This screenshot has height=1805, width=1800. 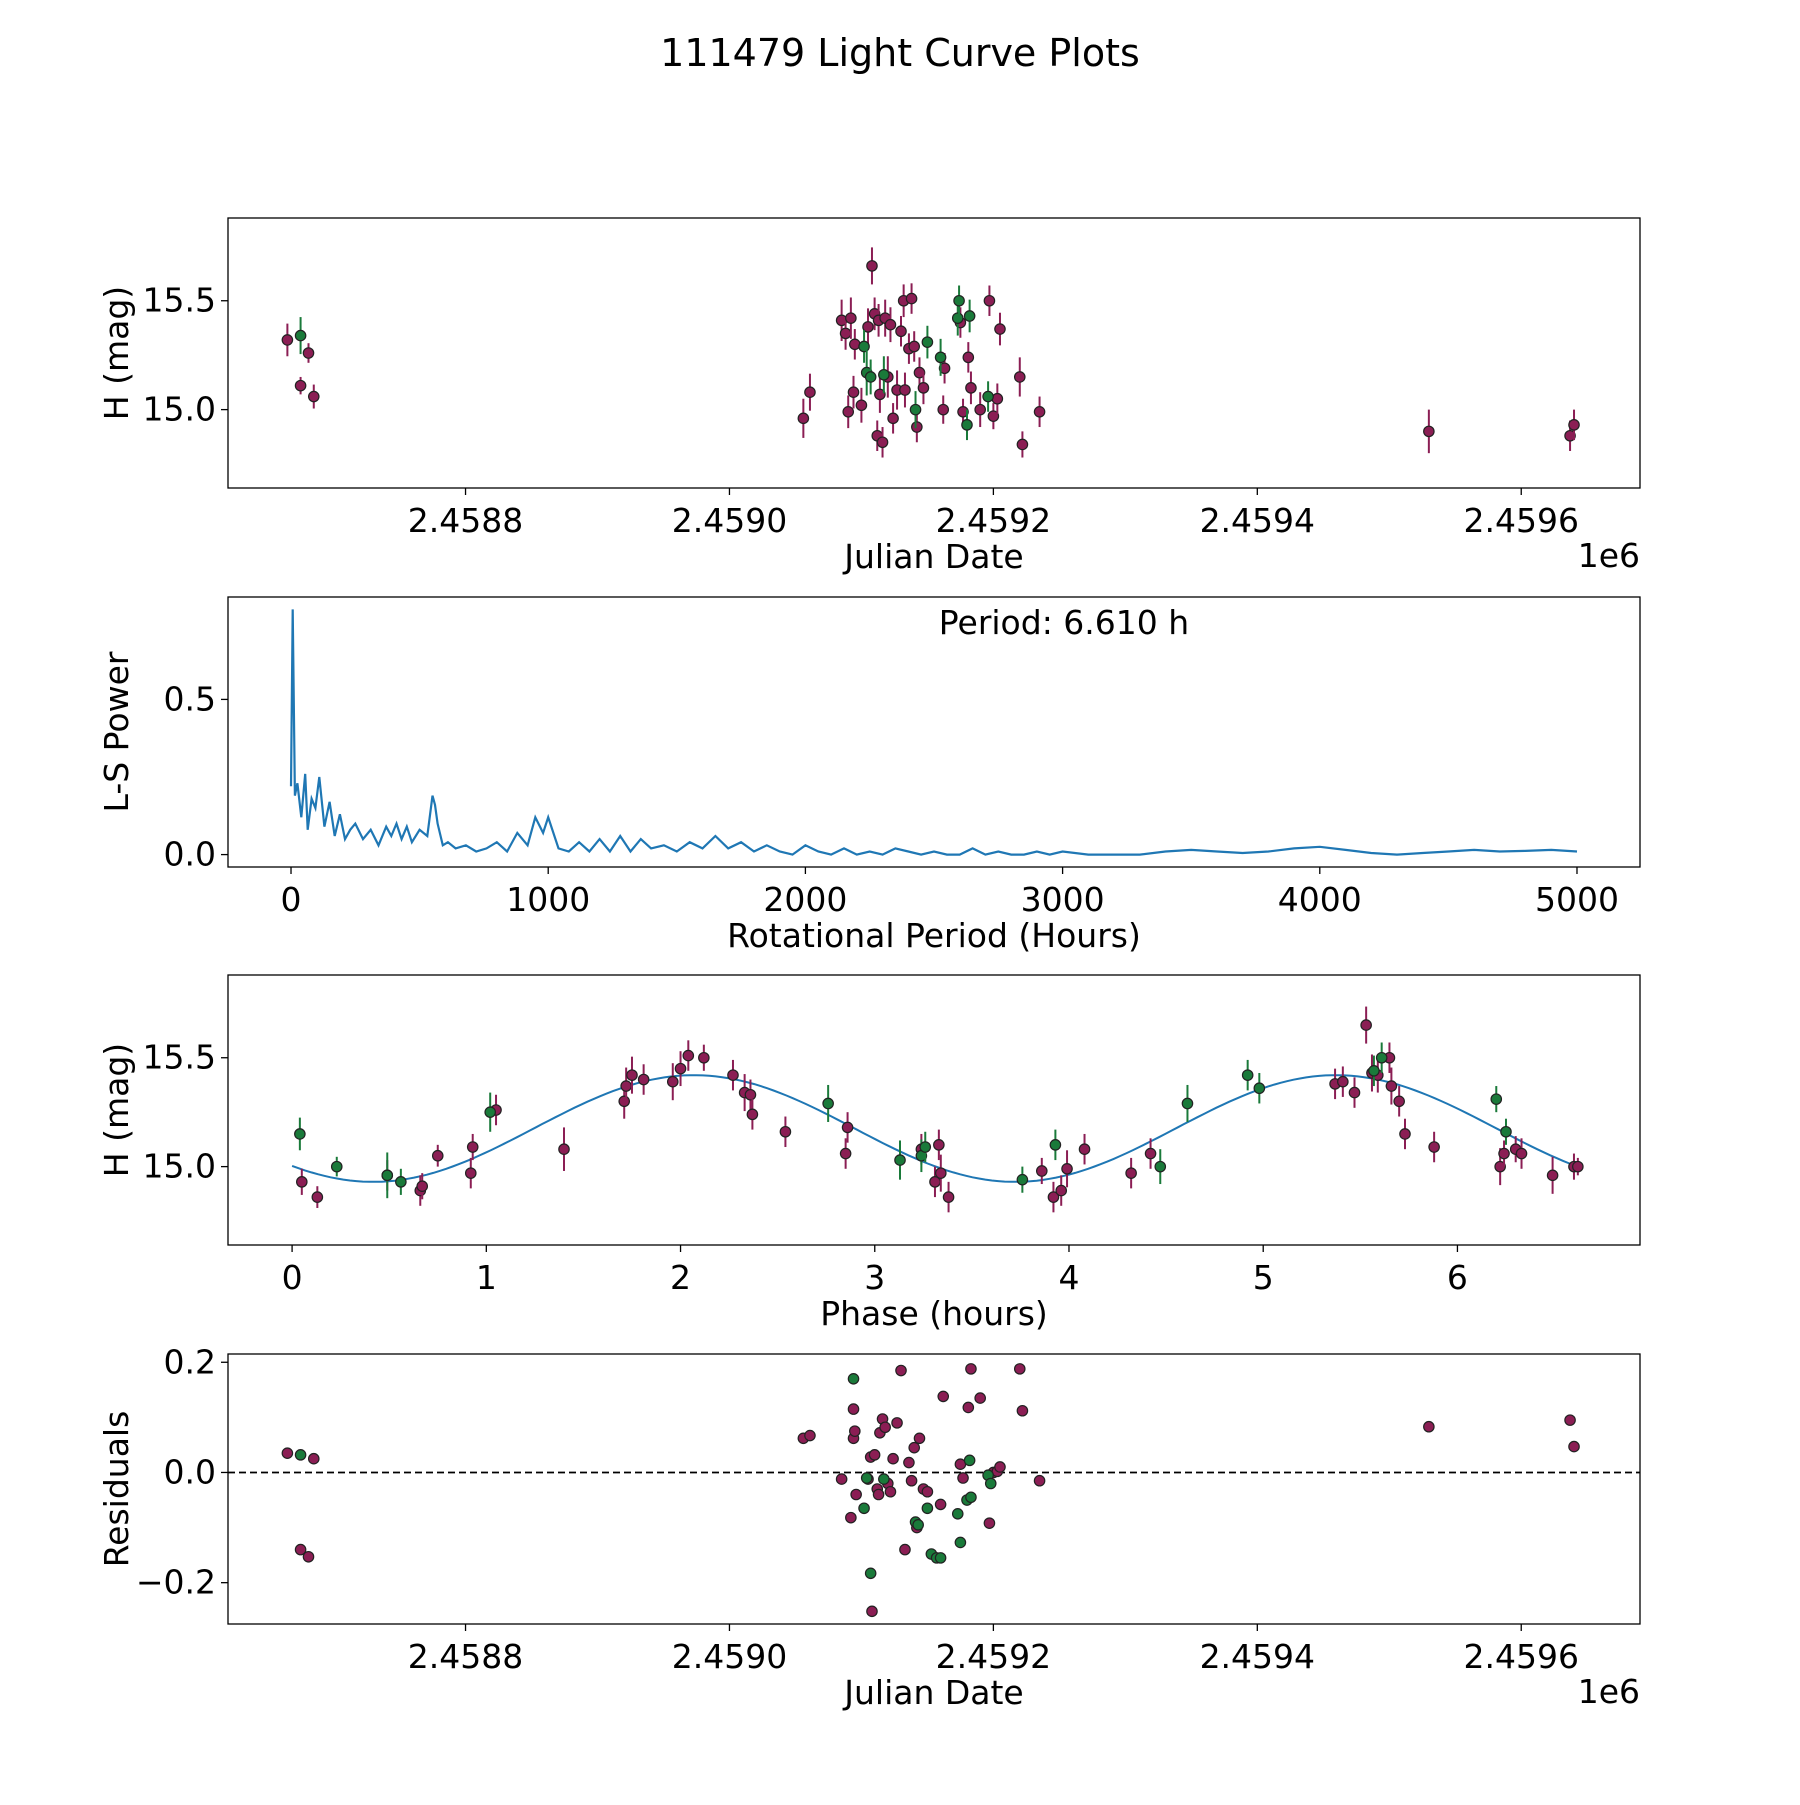 What do you see at coordinates (934, 935) in the screenshot?
I see `x-axis-label: Rotational Period (Hours)` at bounding box center [934, 935].